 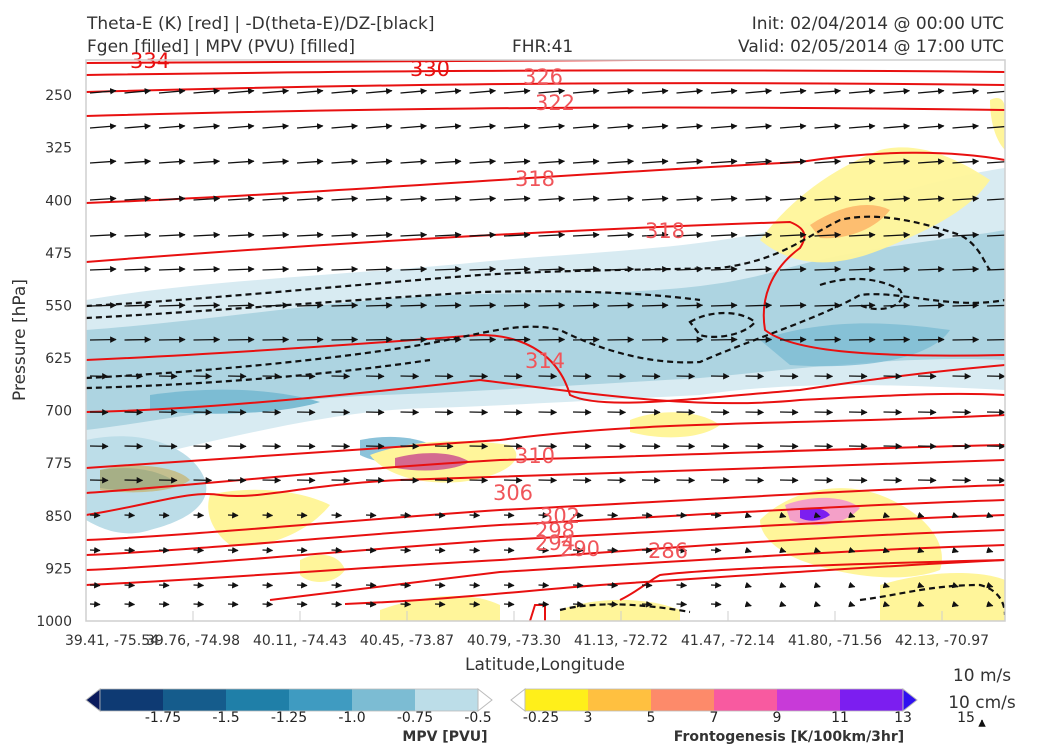 I want to click on x-tick-label: 39.41, -75.54, so click(x=112, y=641).